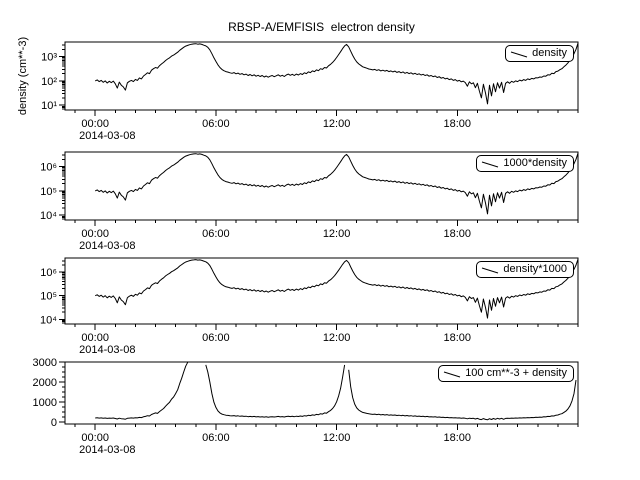 The height and width of the screenshot is (480, 640). Describe the element at coordinates (49, 82) in the screenshot. I see `y-tick-label: 10²` at that location.